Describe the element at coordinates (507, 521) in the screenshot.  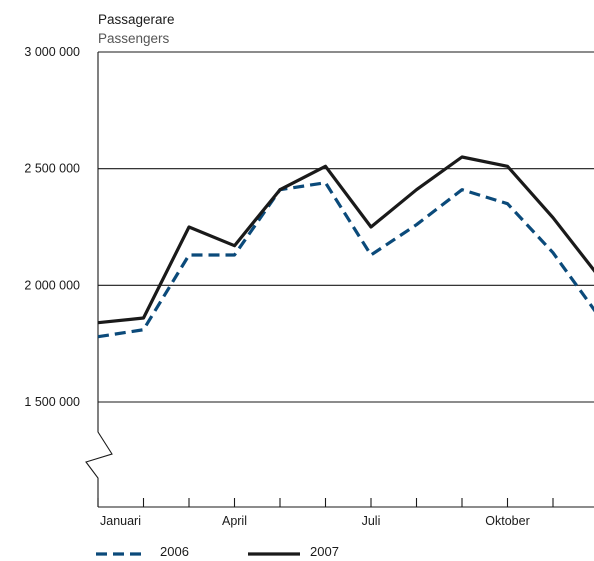
I see `x-tick-label: Oktober` at that location.